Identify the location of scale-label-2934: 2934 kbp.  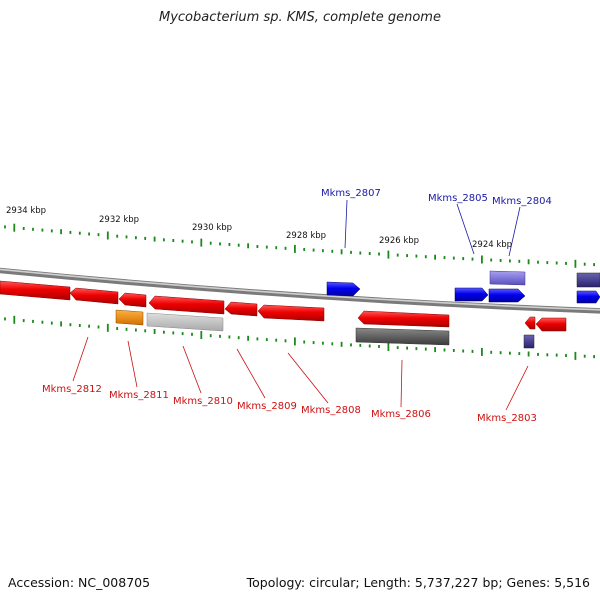
(26, 211).